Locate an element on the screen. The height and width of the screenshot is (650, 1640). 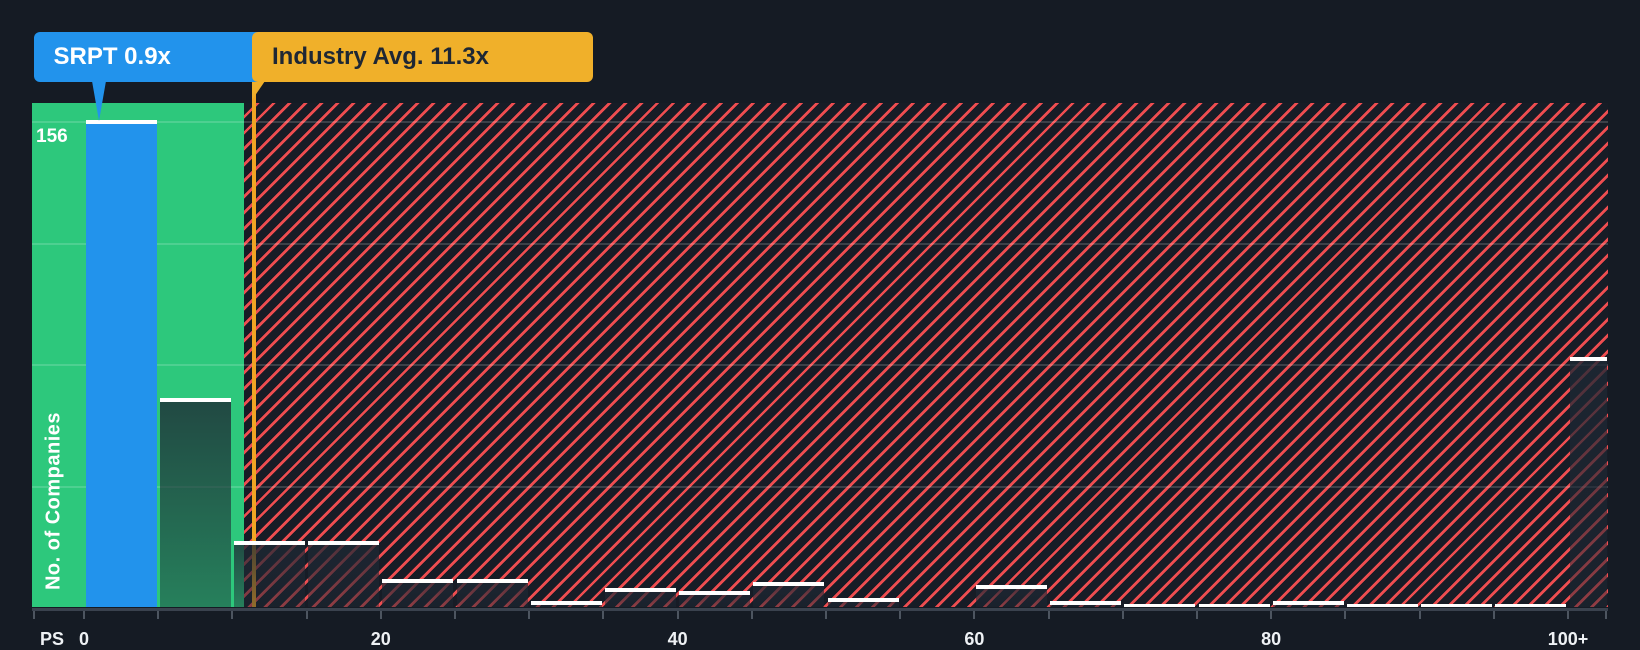
company-tooltip-label: SRPT 0.9x is located at coordinates (112, 56).